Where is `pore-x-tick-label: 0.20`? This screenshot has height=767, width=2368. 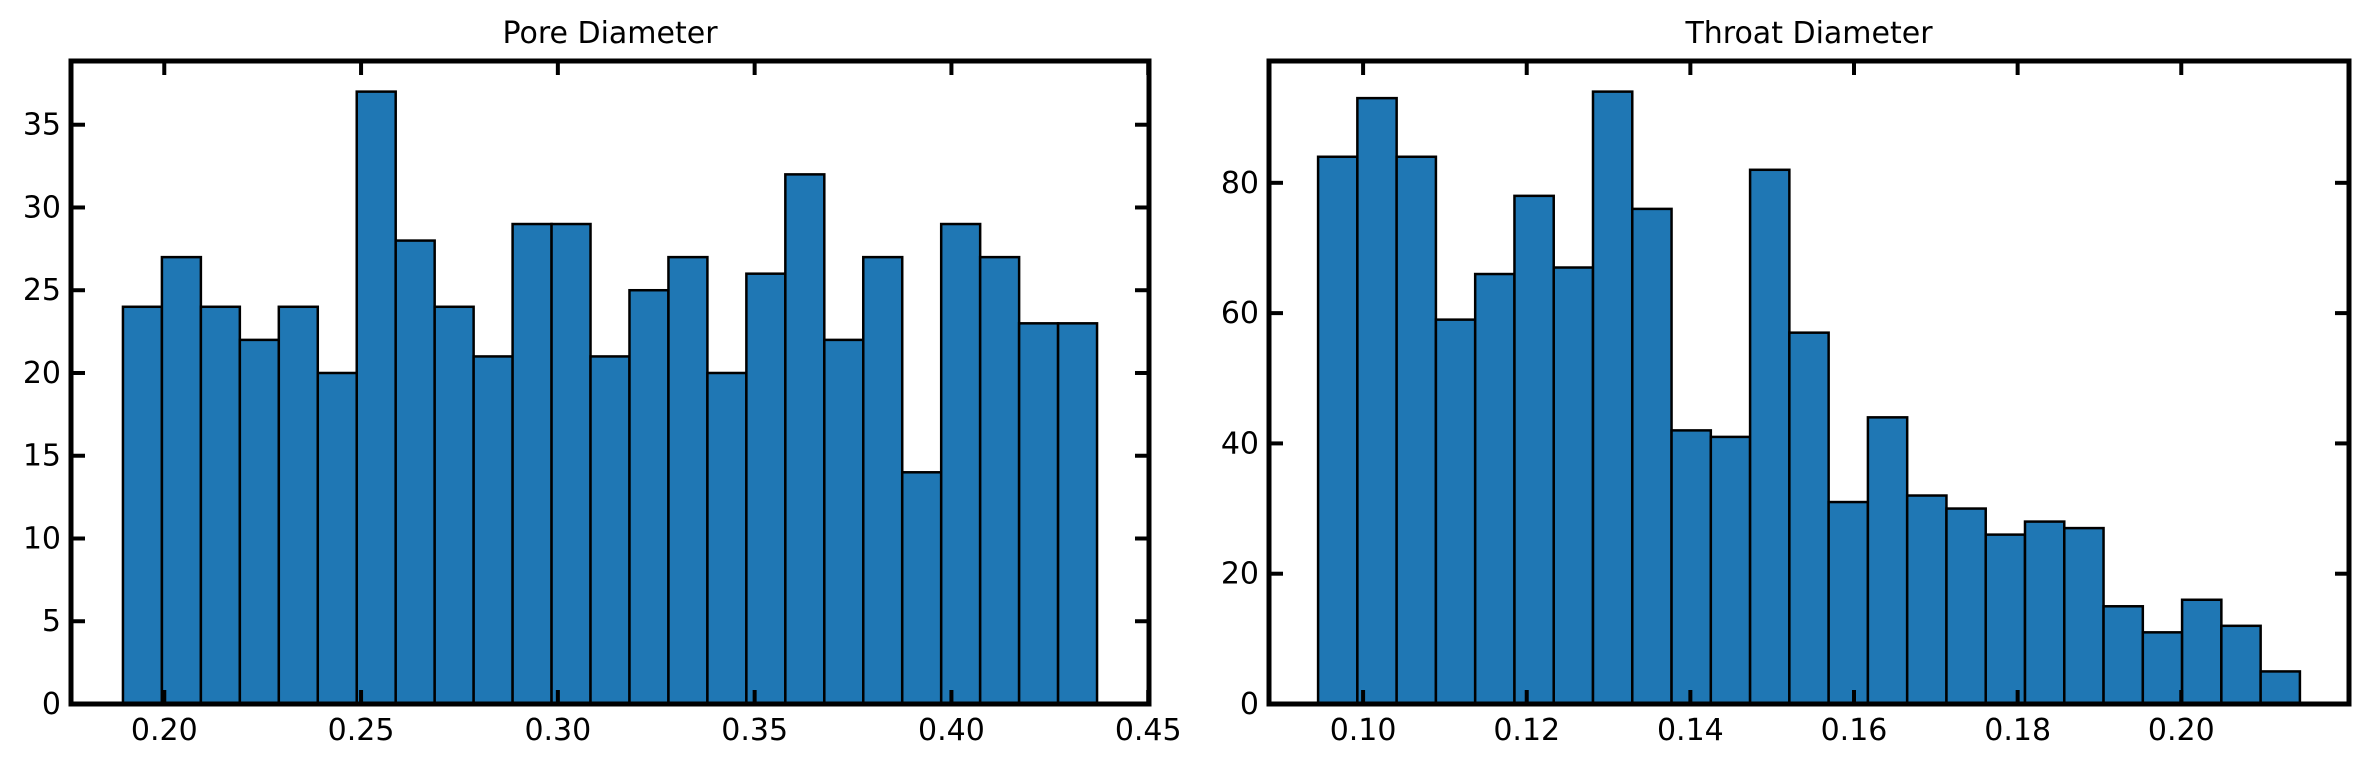 pore-x-tick-label: 0.20 is located at coordinates (164, 730).